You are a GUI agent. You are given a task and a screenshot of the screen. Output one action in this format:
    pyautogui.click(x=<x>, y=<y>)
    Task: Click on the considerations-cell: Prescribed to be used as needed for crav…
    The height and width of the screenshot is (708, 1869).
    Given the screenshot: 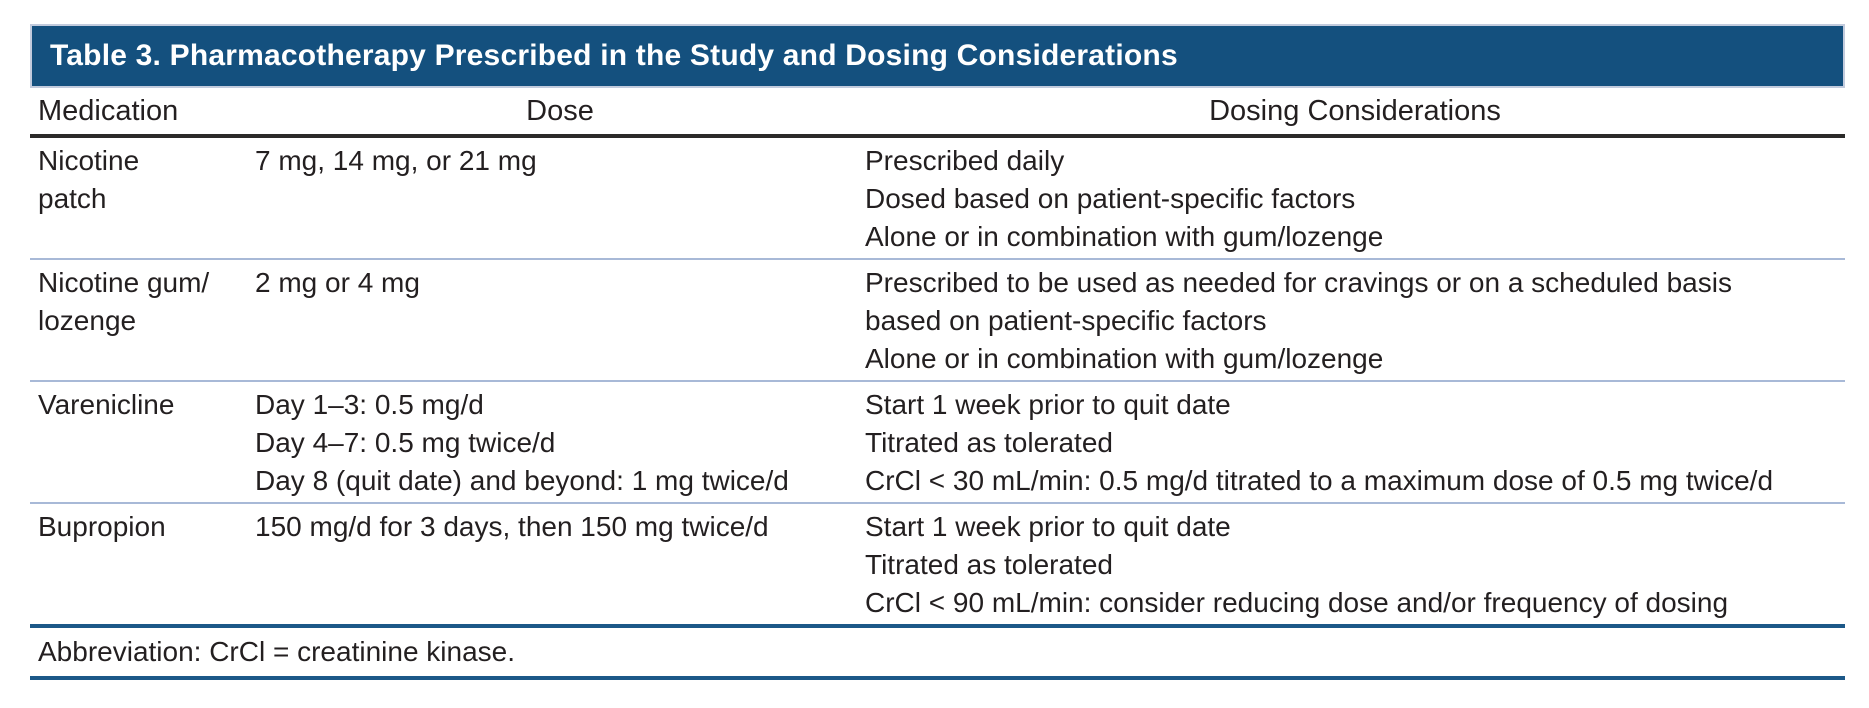 What is the action you would take?
    pyautogui.click(x=1355, y=321)
    